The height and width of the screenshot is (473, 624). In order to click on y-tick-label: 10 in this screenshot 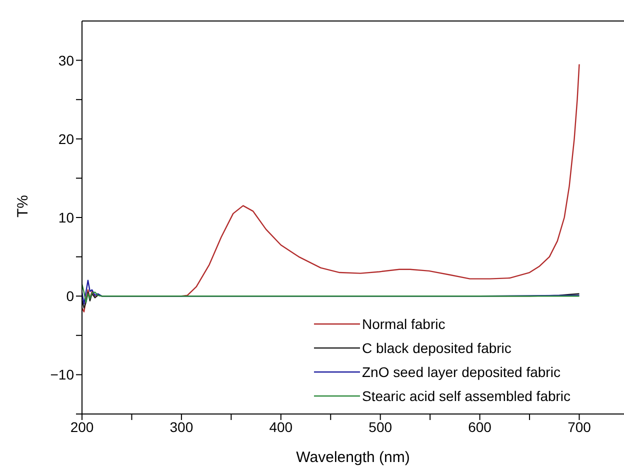, I will do `click(66, 217)`.